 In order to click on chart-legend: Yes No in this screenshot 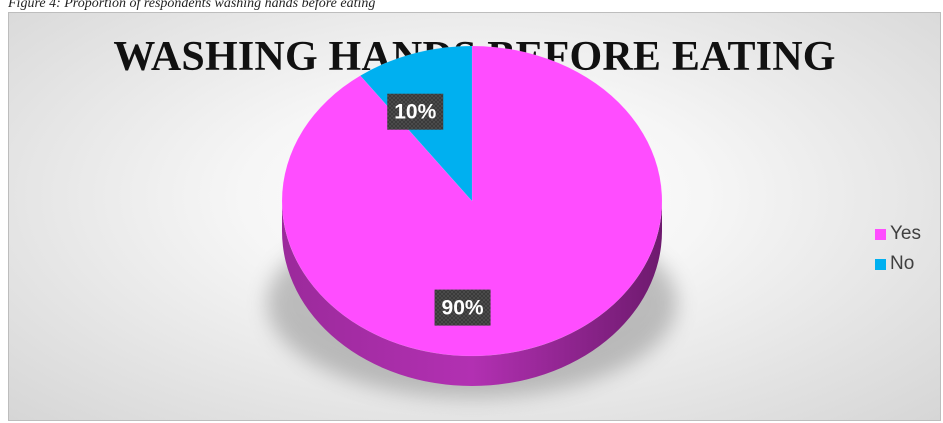, I will do `click(898, 249)`.